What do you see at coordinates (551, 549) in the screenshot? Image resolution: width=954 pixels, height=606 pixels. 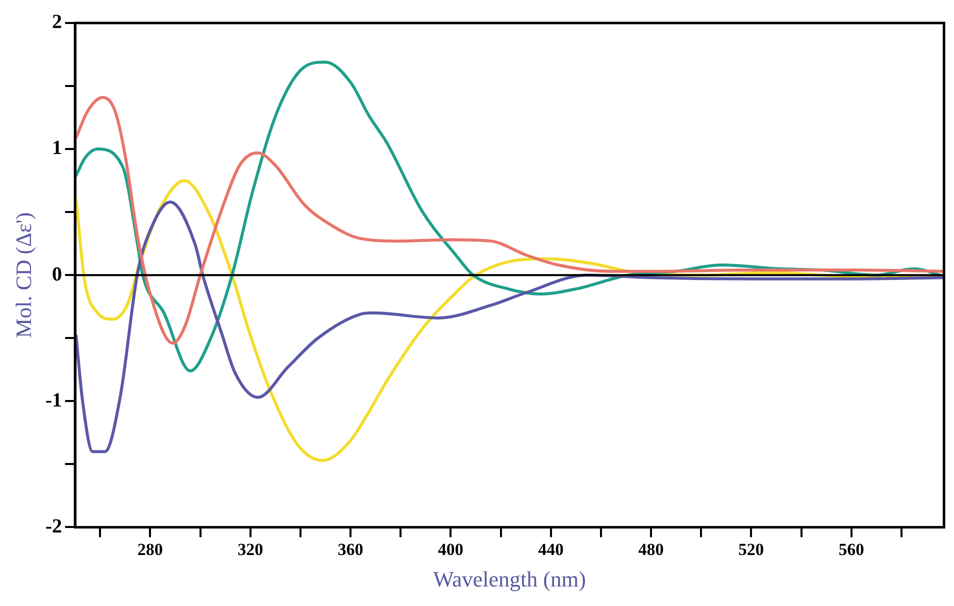 I see `x-tick-label: 440` at bounding box center [551, 549].